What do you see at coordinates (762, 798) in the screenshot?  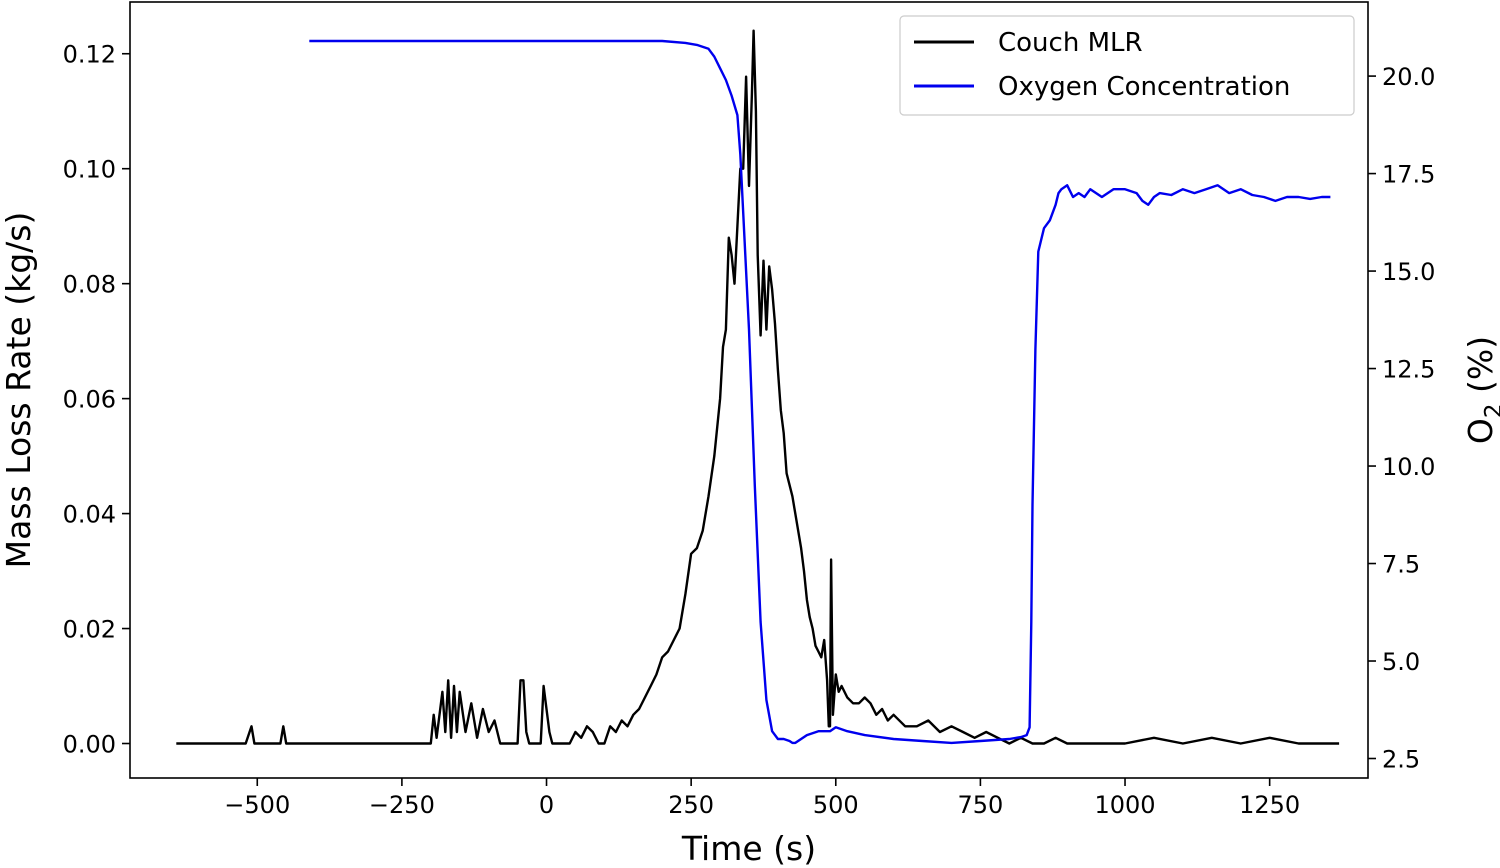 I see `x-axis: −500 −250 0 250 500 750 1000 1250` at bounding box center [762, 798].